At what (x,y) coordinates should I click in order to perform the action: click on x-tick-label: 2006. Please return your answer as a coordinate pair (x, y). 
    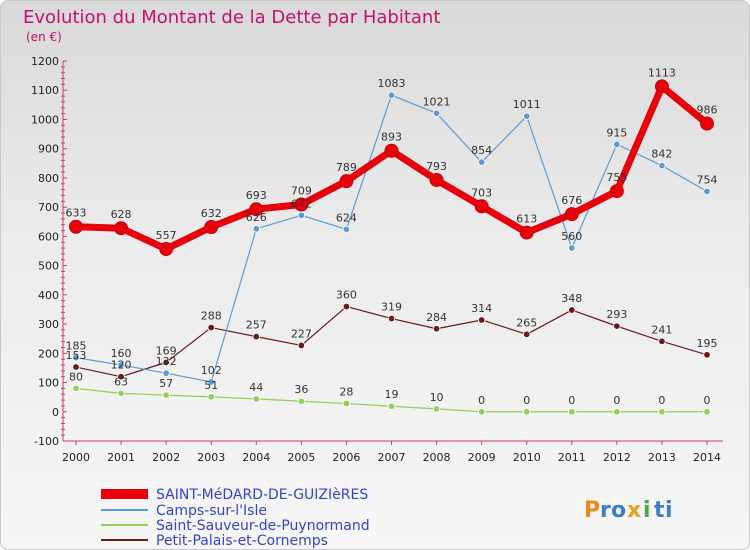
    Looking at the image, I should click on (346, 457).